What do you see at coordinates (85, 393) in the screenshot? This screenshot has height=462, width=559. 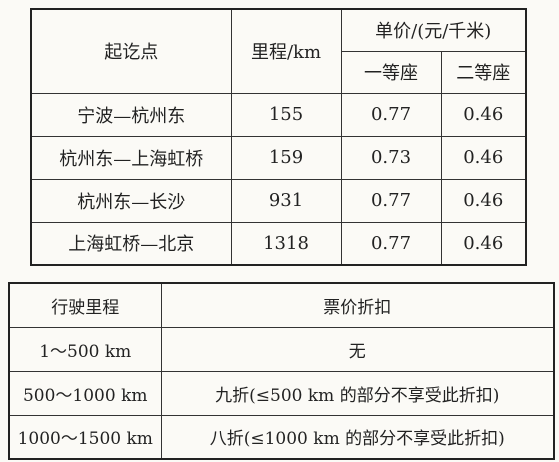 I see `table-cell: 500～1000 km` at bounding box center [85, 393].